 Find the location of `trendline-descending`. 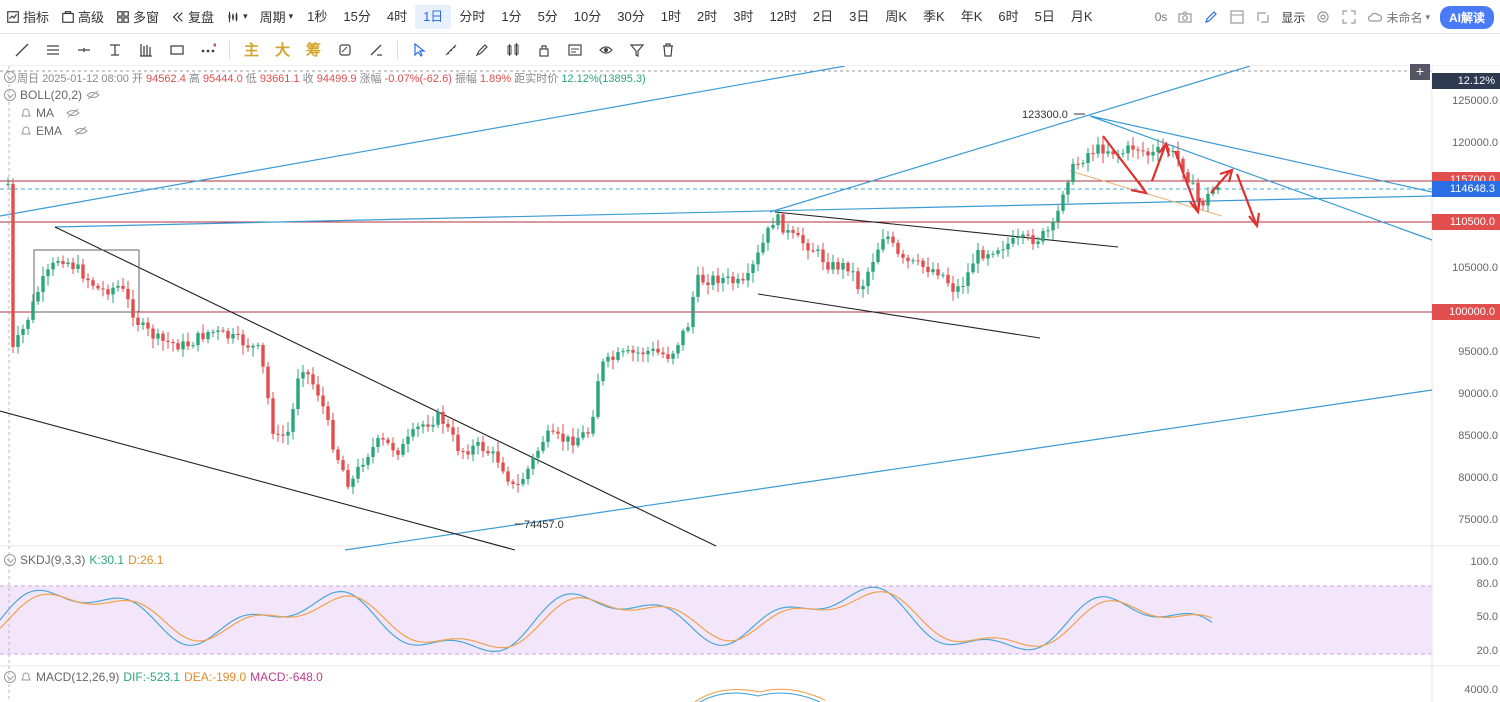

trendline-descending is located at coordinates (1261, 178).